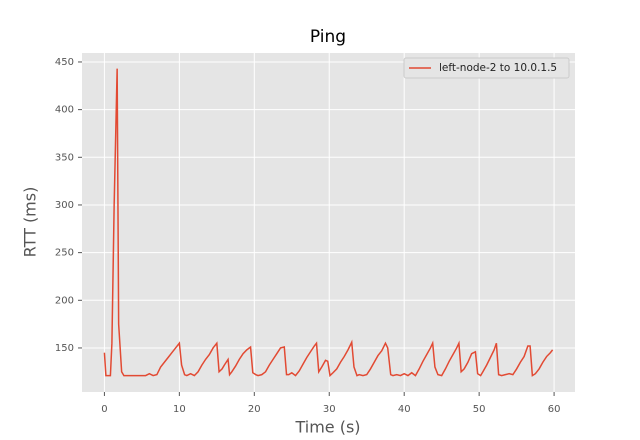 Image resolution: width=640 pixels, height=440 pixels. What do you see at coordinates (64, 110) in the screenshot?
I see `y-tick-label: 400` at bounding box center [64, 110].